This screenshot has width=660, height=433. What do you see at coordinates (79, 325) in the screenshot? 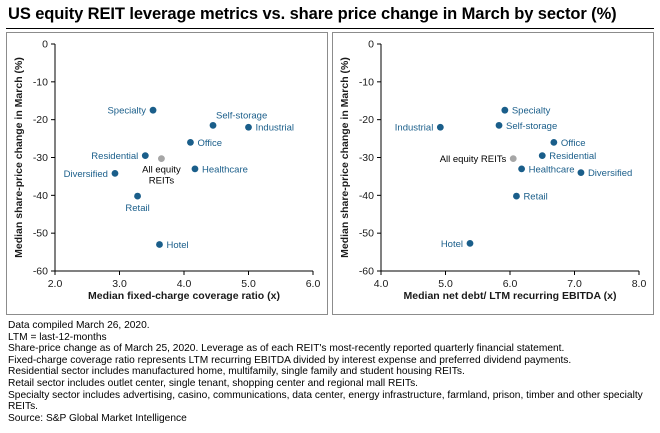
I see `note-compiled: Data compiled March 26, 2020.` at bounding box center [79, 325].